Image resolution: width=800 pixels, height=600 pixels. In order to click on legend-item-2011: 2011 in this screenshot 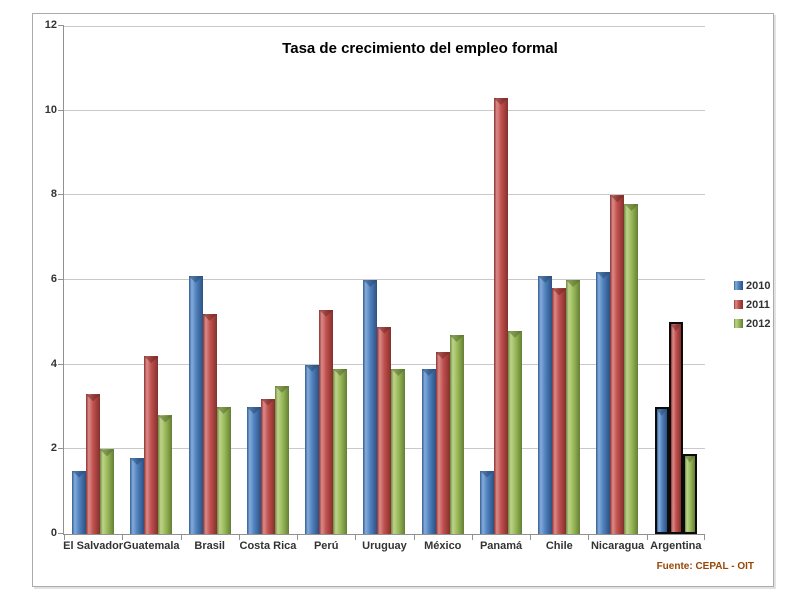, I will do `click(752, 304)`.